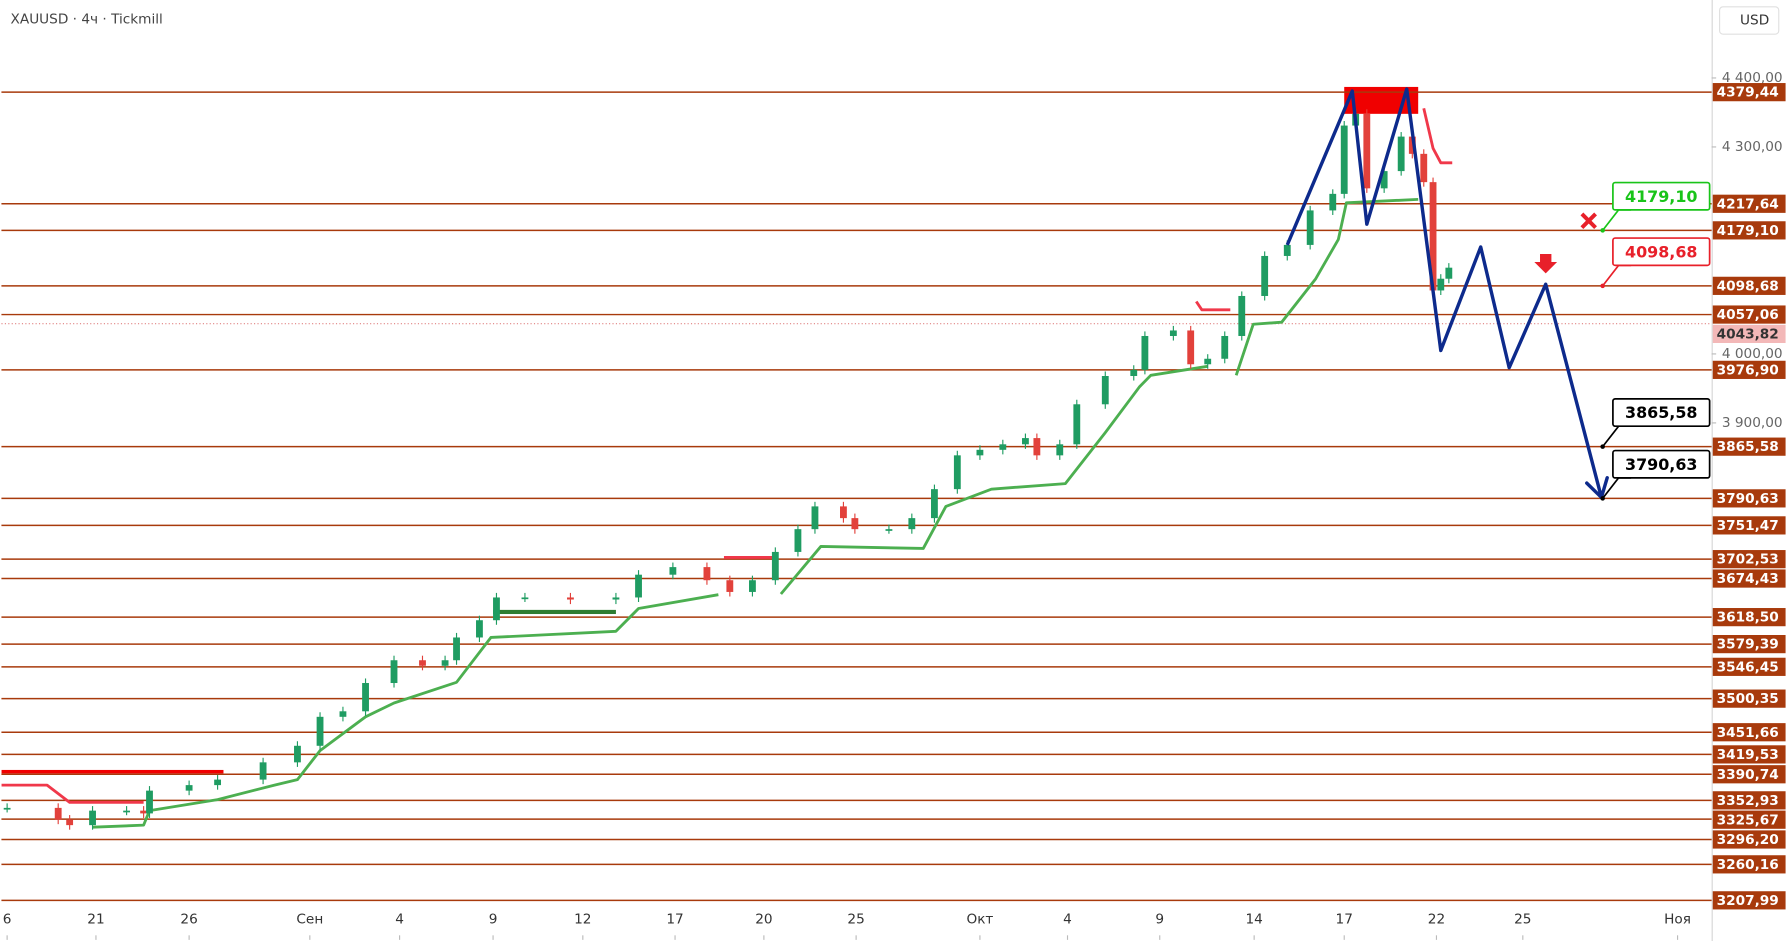 This screenshot has height=941, width=1787. What do you see at coordinates (1748, 499) in the screenshot?
I see `level-label: 3790,63` at bounding box center [1748, 499].